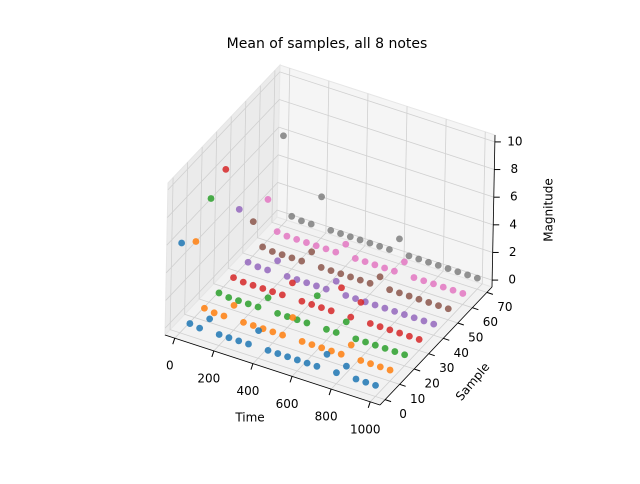 This screenshot has width=640, height=484. I want to click on z-tick-label: 2, so click(513, 252).